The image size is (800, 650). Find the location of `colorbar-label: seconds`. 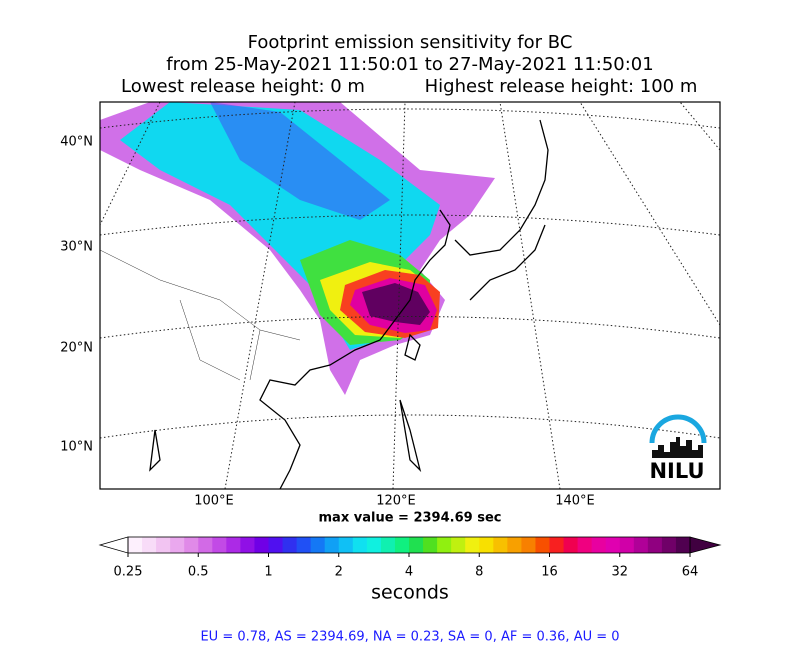

colorbar-label: seconds is located at coordinates (410, 593).